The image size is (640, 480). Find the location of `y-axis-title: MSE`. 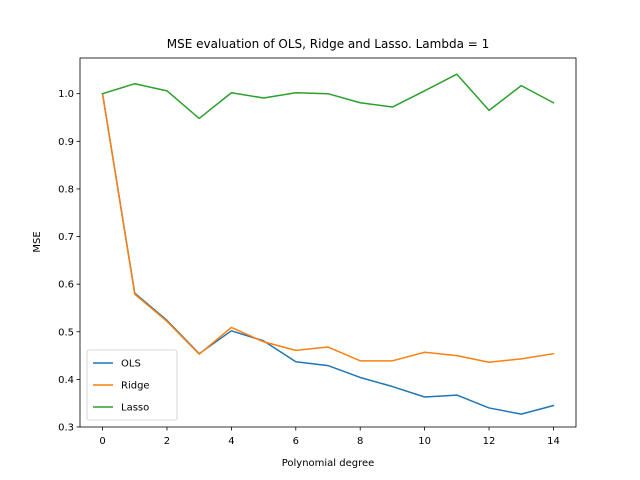

y-axis-title: MSE is located at coordinates (37, 241).